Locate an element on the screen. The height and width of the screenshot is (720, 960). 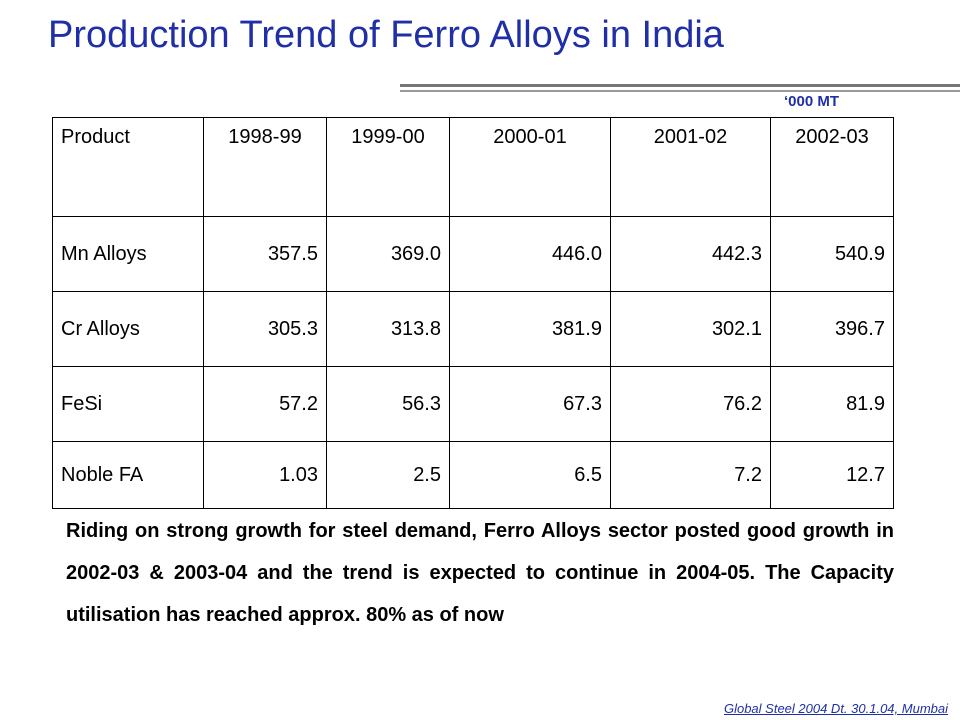
value-cell: 357.5 is located at coordinates (265, 254).